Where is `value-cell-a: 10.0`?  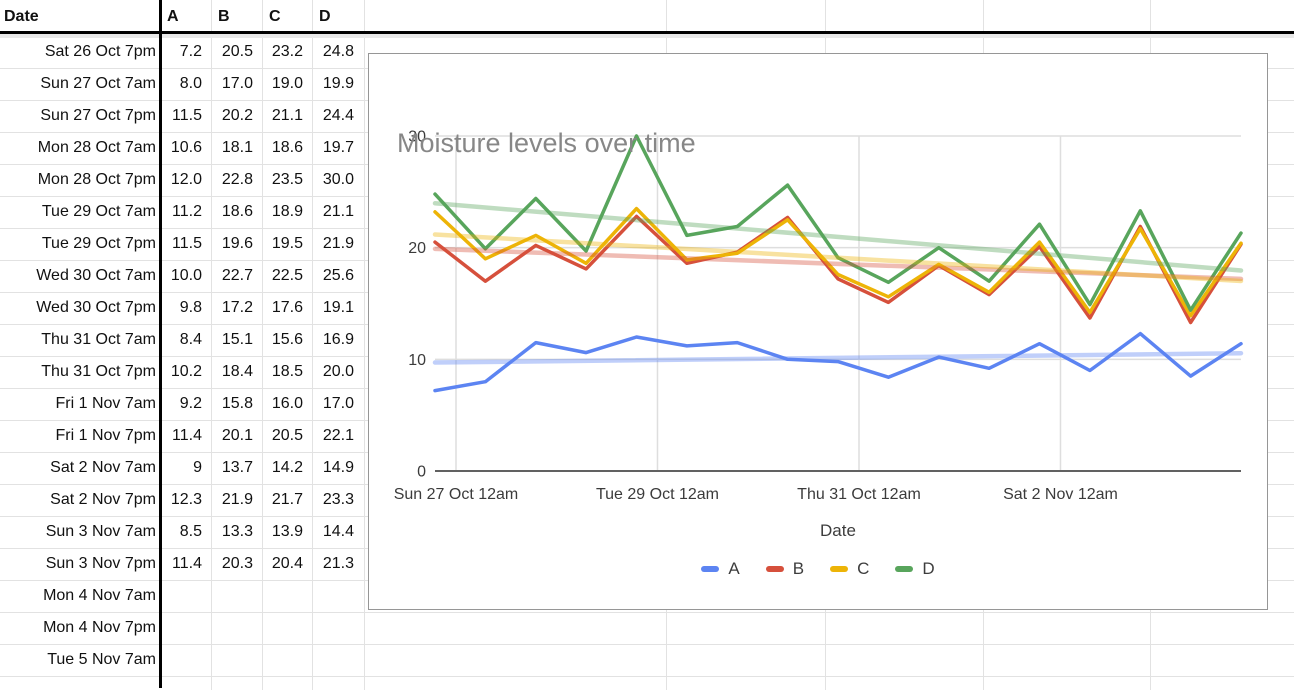
value-cell-a: 10.0 is located at coordinates (186, 275).